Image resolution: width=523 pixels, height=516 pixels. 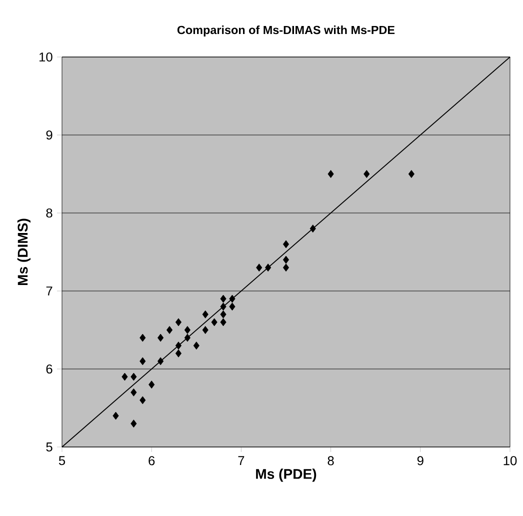 I want to click on x-tick-label: 8, so click(x=331, y=461).